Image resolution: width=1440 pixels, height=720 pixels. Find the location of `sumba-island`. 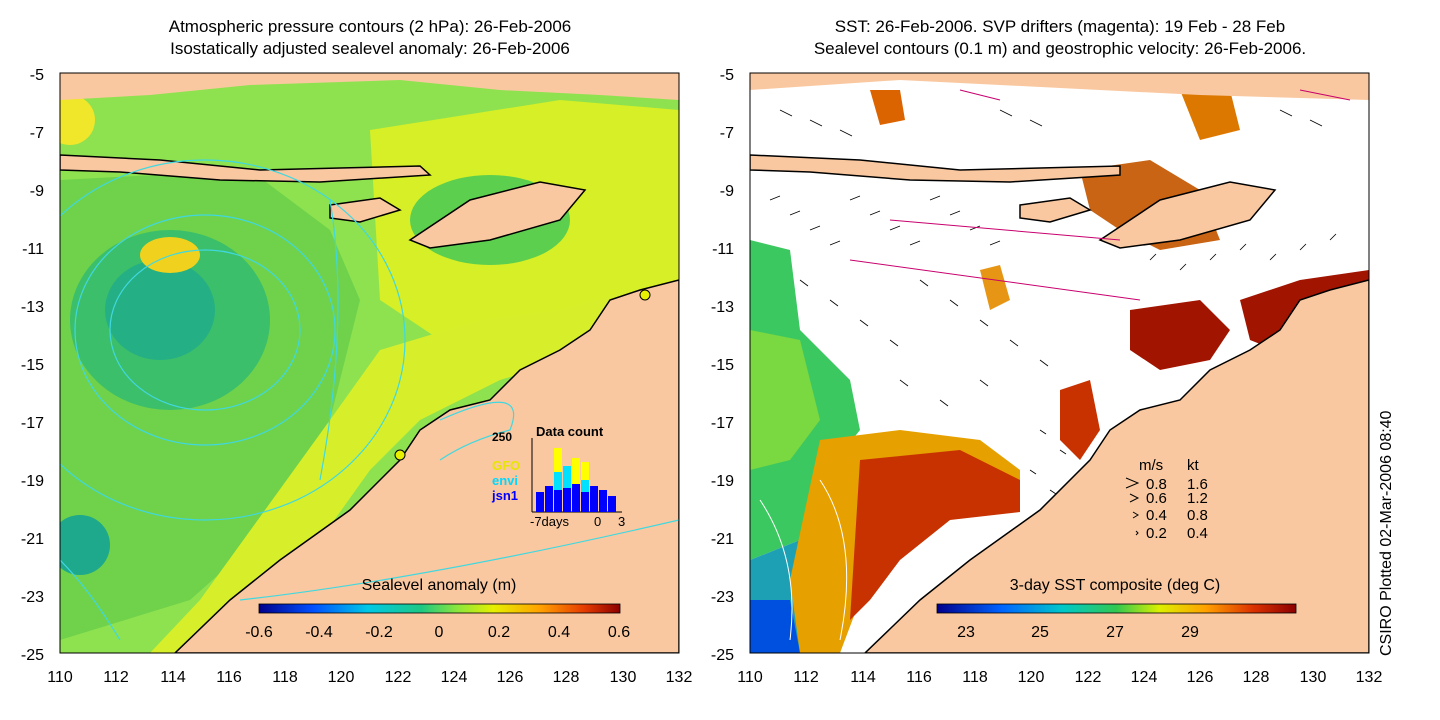

sumba-island is located at coordinates (365, 210).